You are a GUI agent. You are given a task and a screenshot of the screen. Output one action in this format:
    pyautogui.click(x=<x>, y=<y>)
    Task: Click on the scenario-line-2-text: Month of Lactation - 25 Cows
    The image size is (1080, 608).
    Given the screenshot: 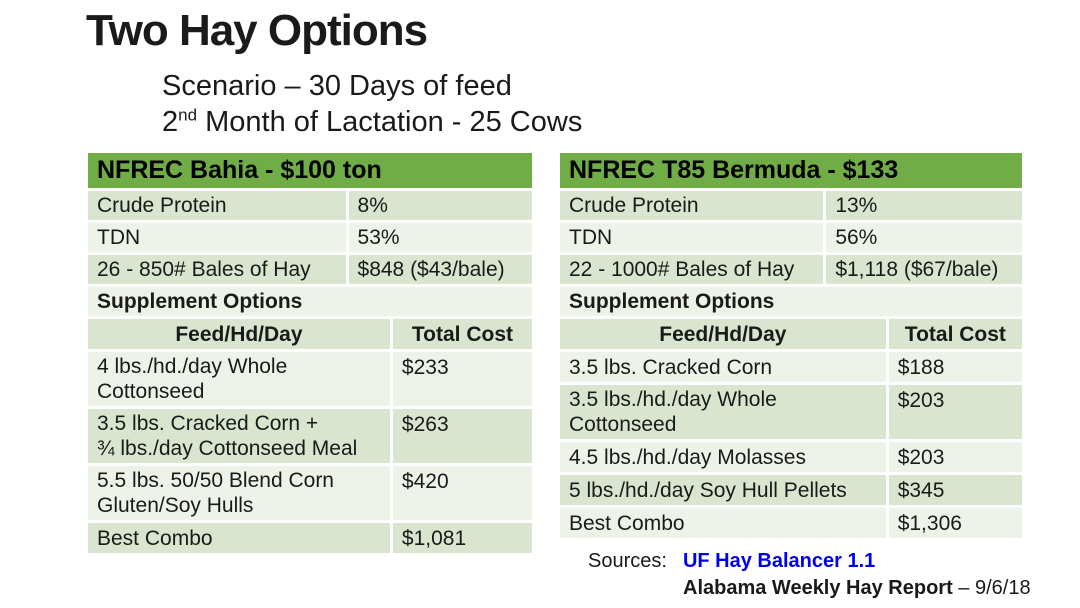 What is the action you would take?
    pyautogui.click(x=390, y=122)
    